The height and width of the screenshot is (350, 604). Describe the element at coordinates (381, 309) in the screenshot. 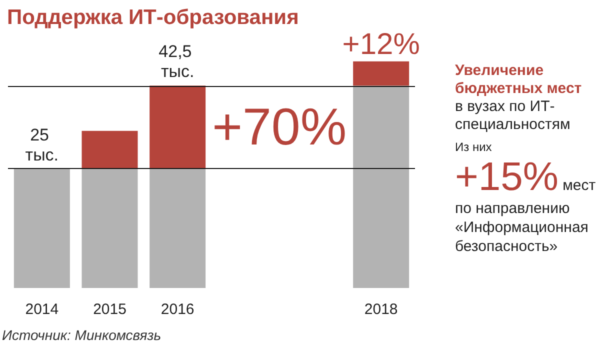

I see `x-tick-label: 2018` at that location.